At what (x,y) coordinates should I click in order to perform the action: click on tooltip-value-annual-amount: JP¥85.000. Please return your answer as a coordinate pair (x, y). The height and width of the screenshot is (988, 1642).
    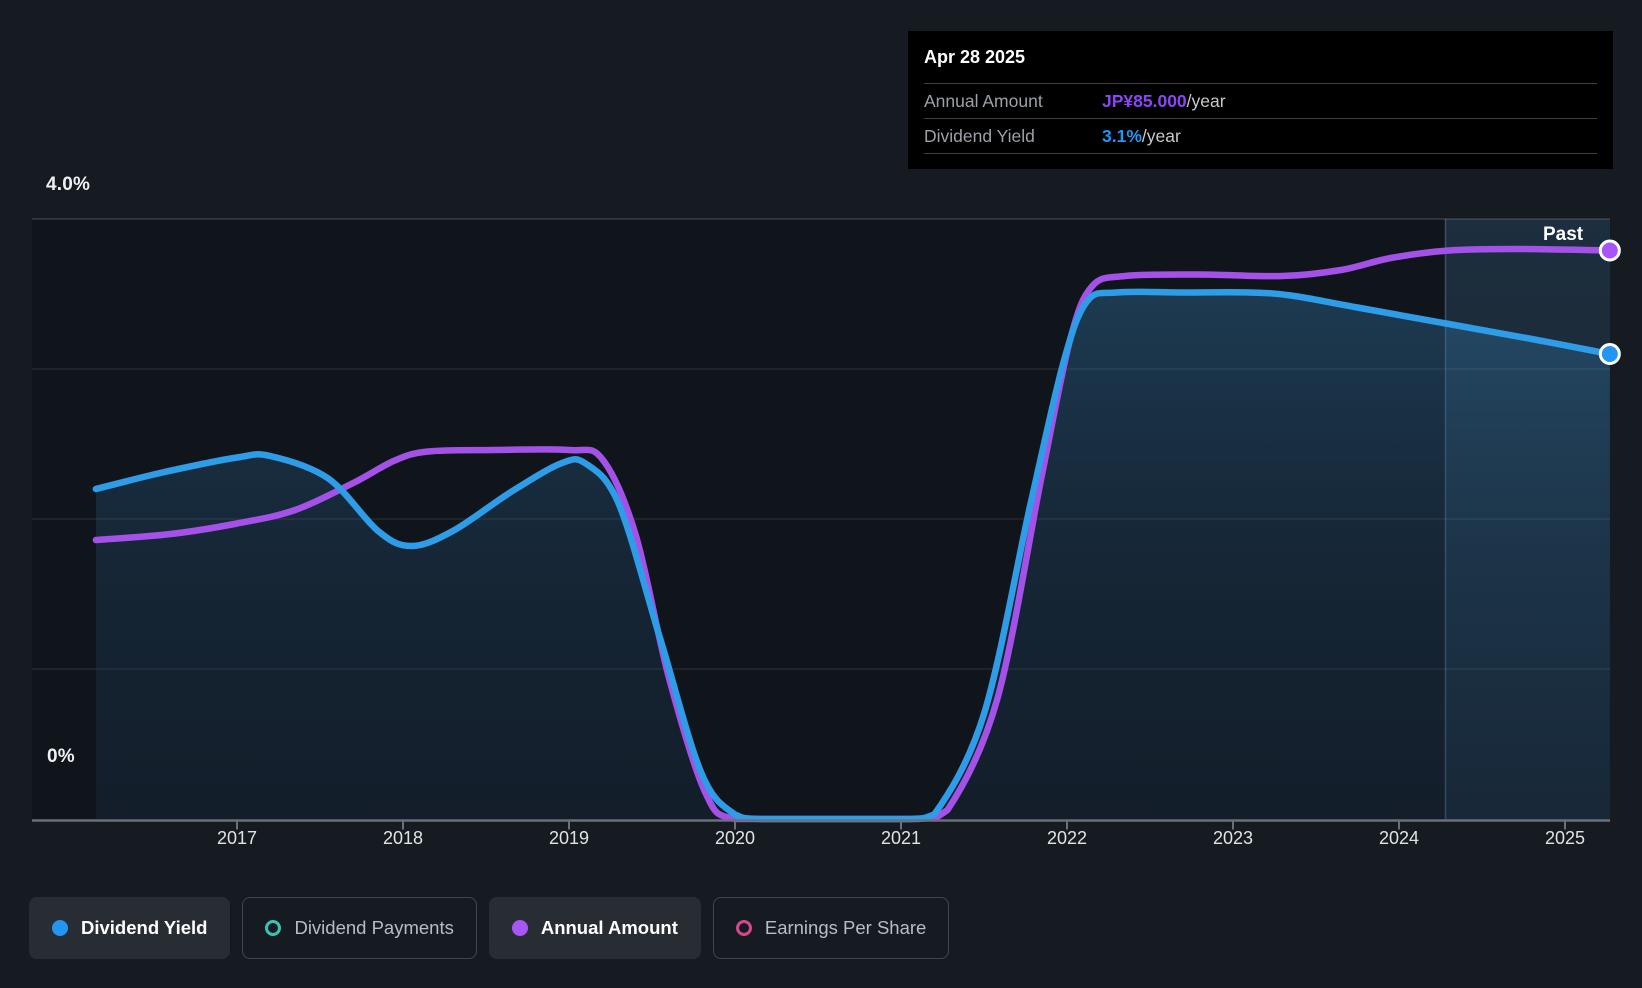
    Looking at the image, I should click on (1144, 100).